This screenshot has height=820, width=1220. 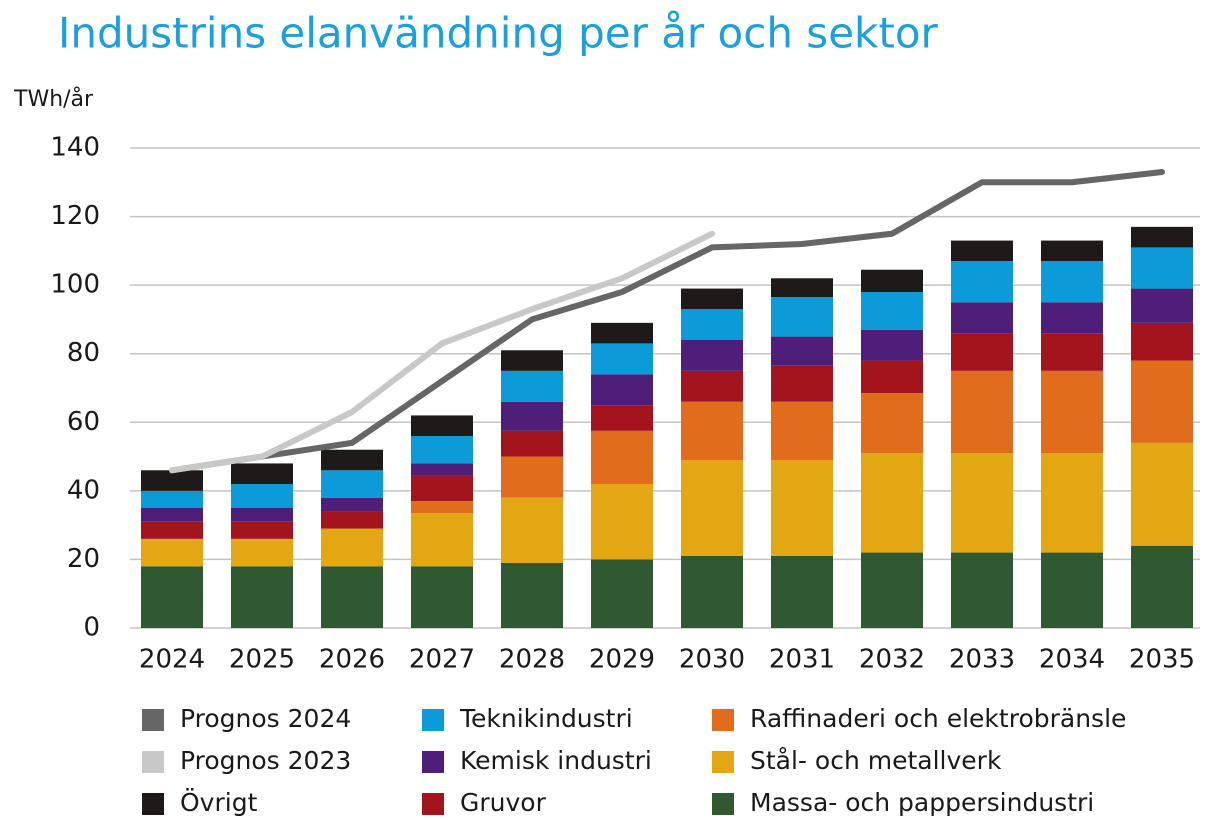 I want to click on legend-label: Massa- och pappersindustri, so click(x=922, y=802).